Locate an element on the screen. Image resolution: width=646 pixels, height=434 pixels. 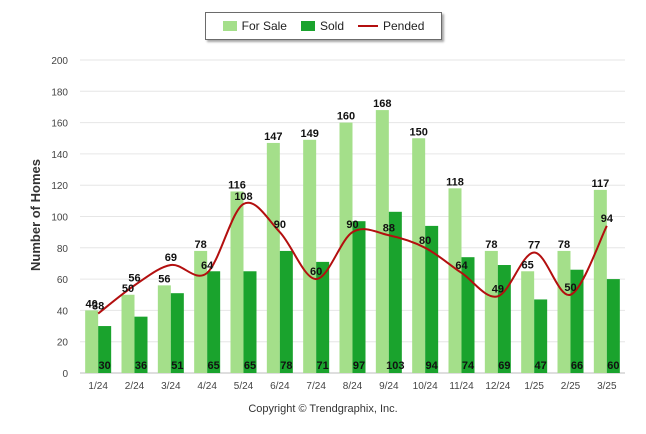
for-sale-value-label: 160 is located at coordinates (346, 117).